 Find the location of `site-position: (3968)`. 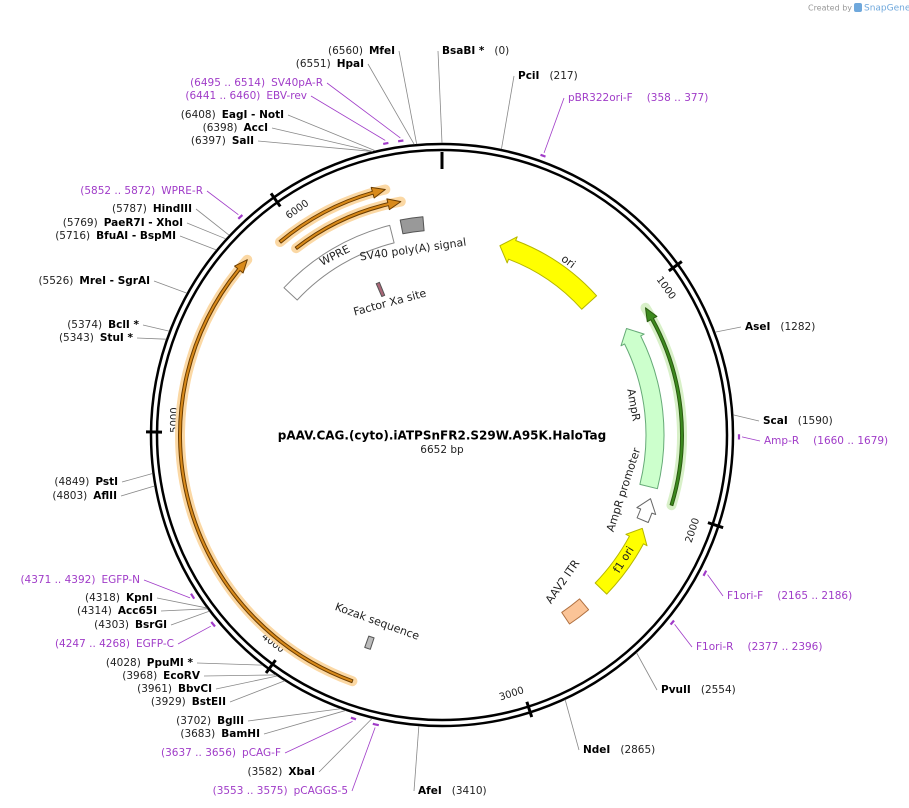

site-position: (3968) is located at coordinates (139, 676).